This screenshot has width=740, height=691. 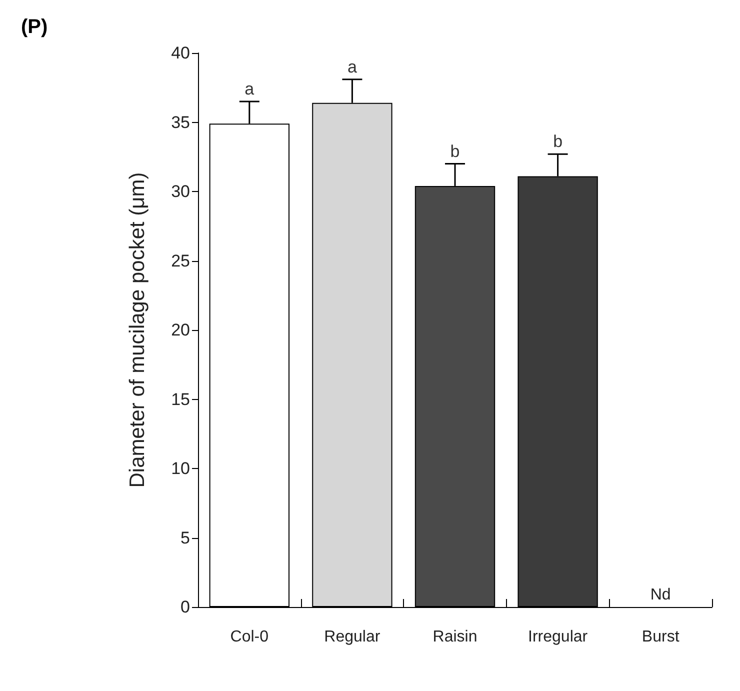 I want to click on x-tick-label: Col-0, so click(x=249, y=637).